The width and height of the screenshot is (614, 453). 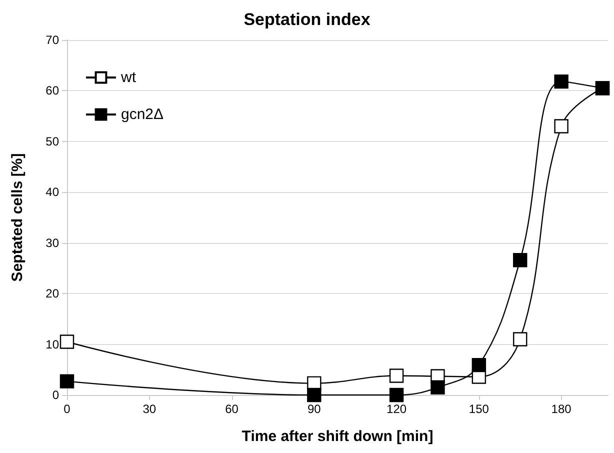 What do you see at coordinates (53, 243) in the screenshot?
I see `y-tick-label: 30` at bounding box center [53, 243].